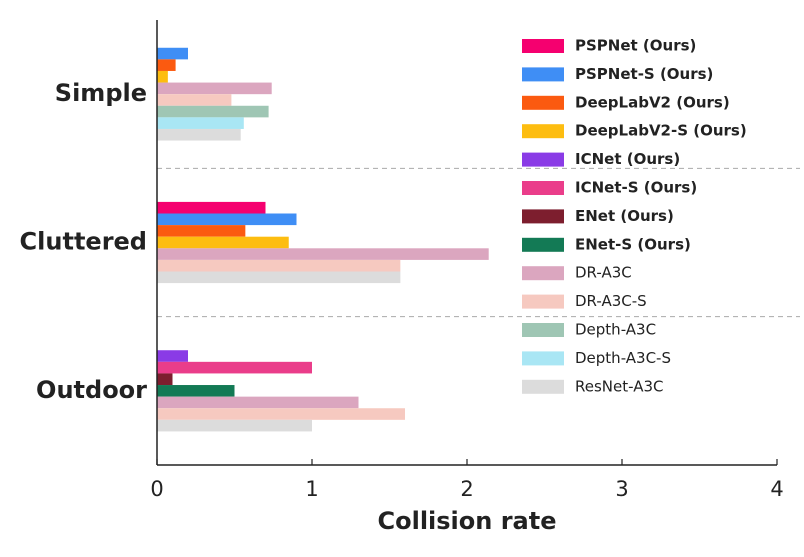  I want to click on legend-label: ICNet-S (Ours), so click(636, 188).